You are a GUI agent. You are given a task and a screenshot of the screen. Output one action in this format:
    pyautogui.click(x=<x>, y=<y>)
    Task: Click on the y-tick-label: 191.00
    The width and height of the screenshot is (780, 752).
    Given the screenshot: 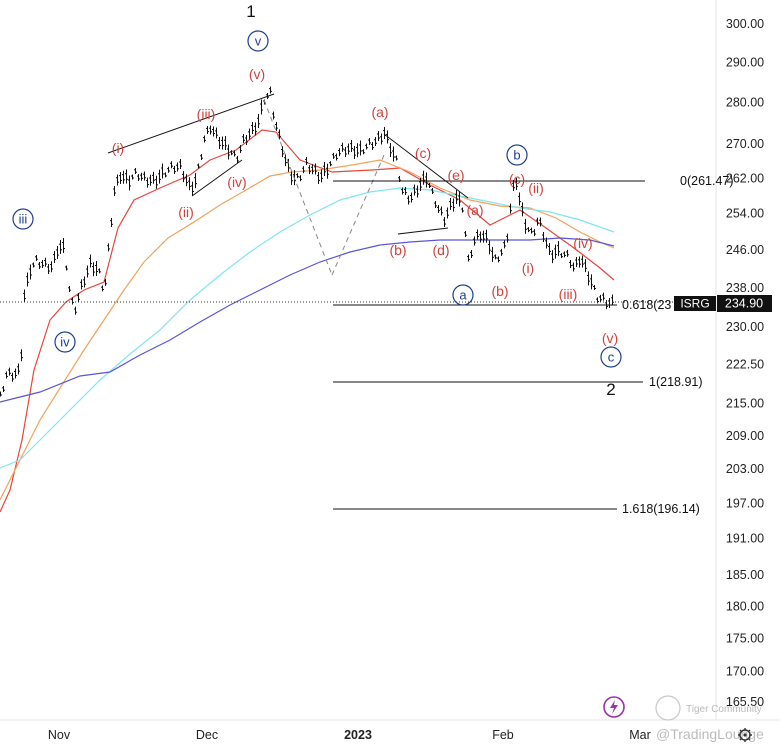 What is the action you would take?
    pyautogui.click(x=745, y=539)
    